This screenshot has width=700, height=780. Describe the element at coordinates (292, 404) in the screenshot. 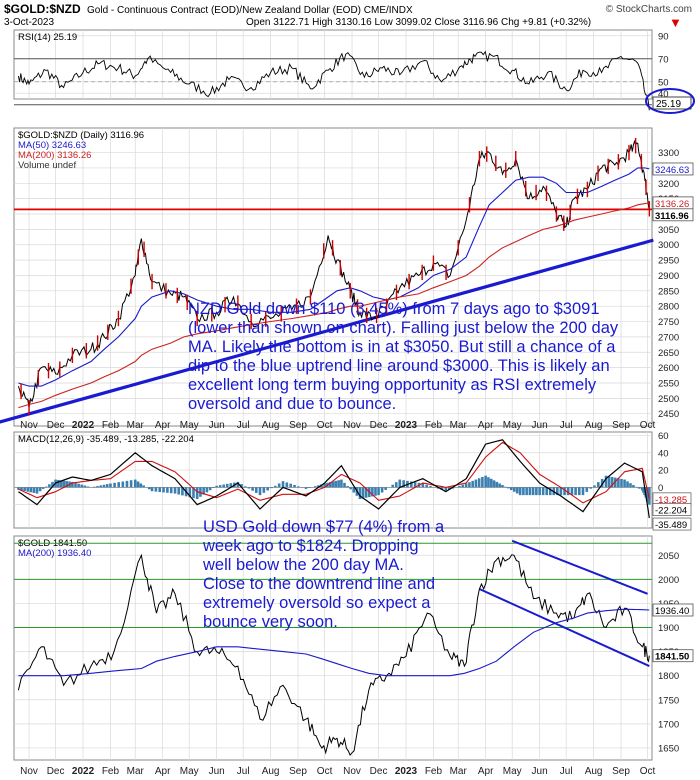

I see `nzd-annotation-line: oversold and due to bounce.` at that location.